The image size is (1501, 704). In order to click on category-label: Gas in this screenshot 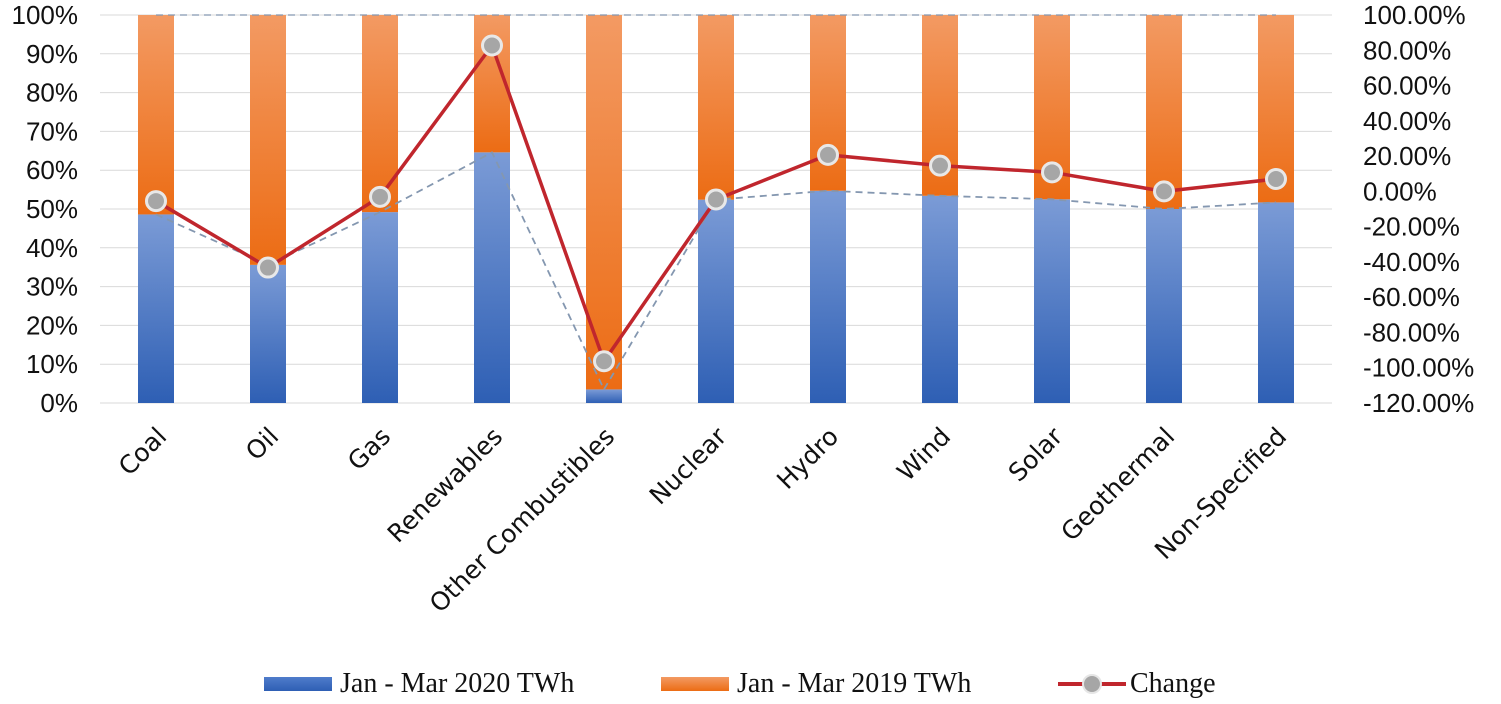, I will do `click(369, 449)`.